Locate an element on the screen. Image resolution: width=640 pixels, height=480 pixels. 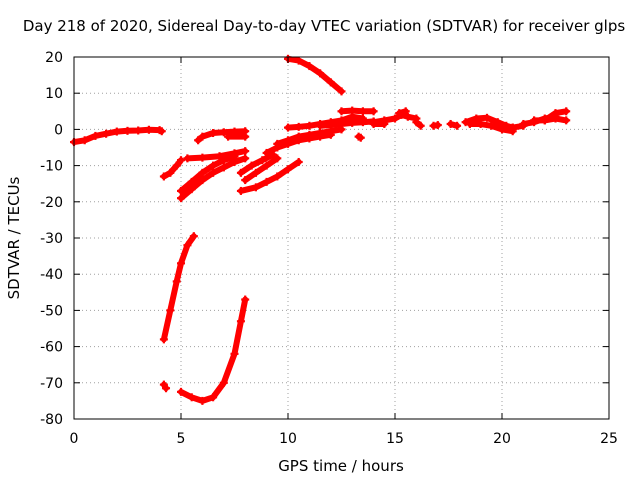
y-tick-labels: 20 10 0 -10 -20 -30 -40 -50 -60 -70 -80 is located at coordinates (51, 239).